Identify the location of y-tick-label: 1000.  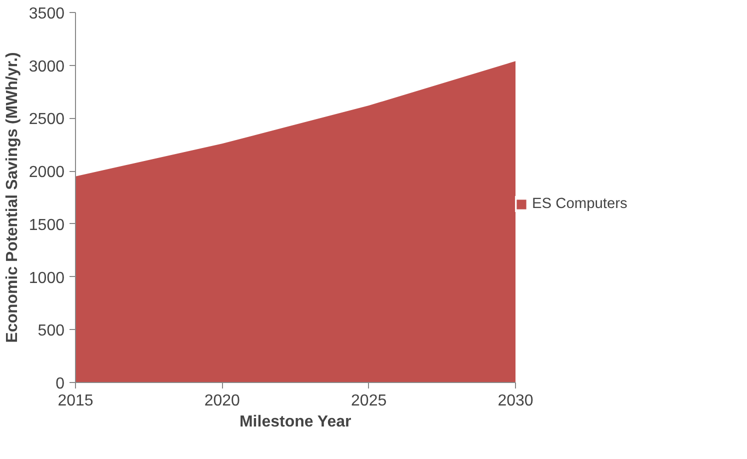
(46, 278).